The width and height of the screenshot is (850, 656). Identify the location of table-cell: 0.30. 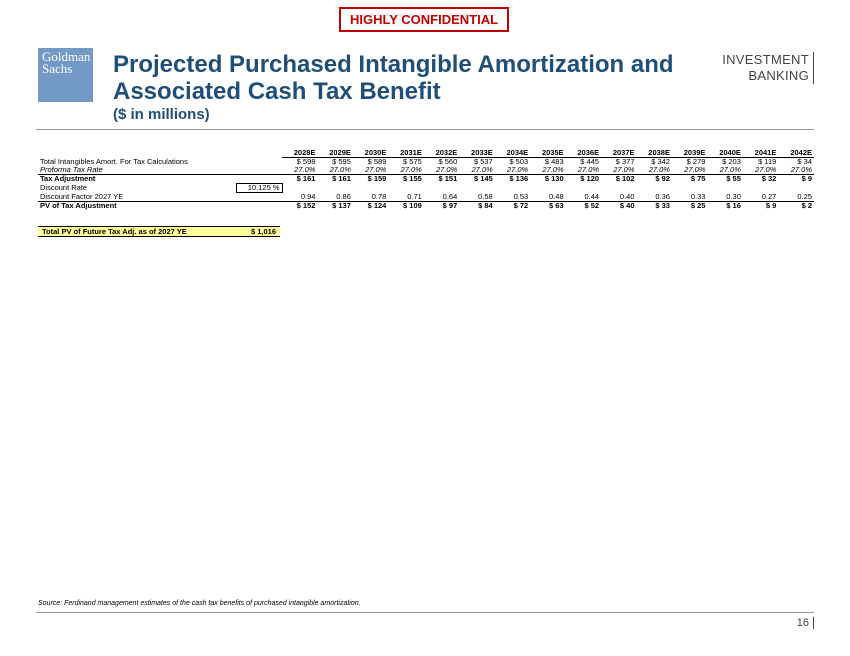
(733, 196).